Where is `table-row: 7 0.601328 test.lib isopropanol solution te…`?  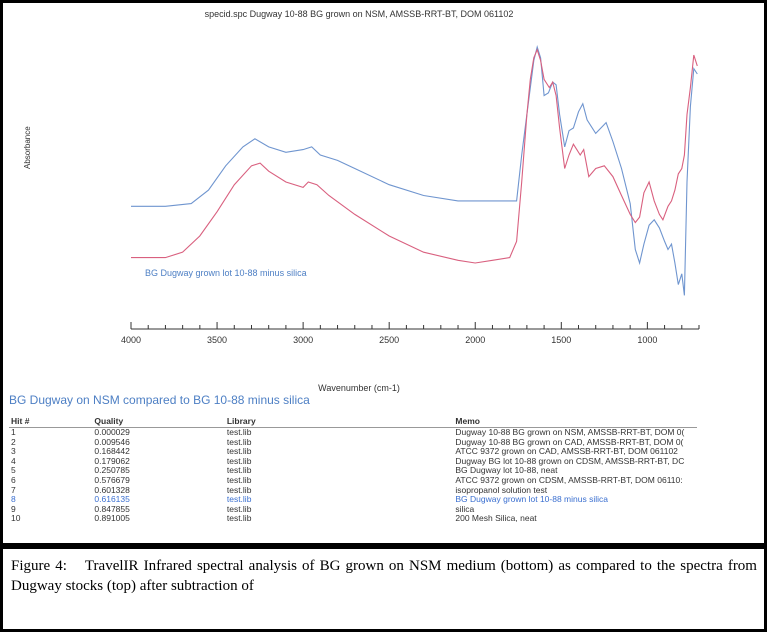
table-row: 7 0.601328 test.lib isopropanol solution te… is located at coordinates (353, 491).